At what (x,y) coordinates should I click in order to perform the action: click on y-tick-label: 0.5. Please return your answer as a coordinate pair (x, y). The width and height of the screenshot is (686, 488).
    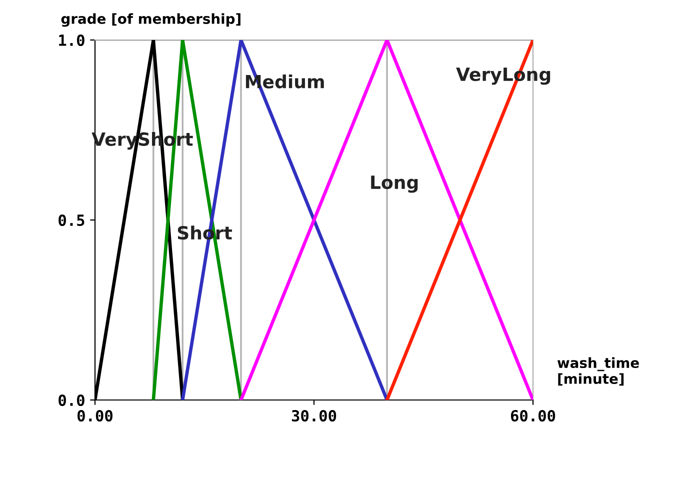
    Looking at the image, I should click on (71, 220).